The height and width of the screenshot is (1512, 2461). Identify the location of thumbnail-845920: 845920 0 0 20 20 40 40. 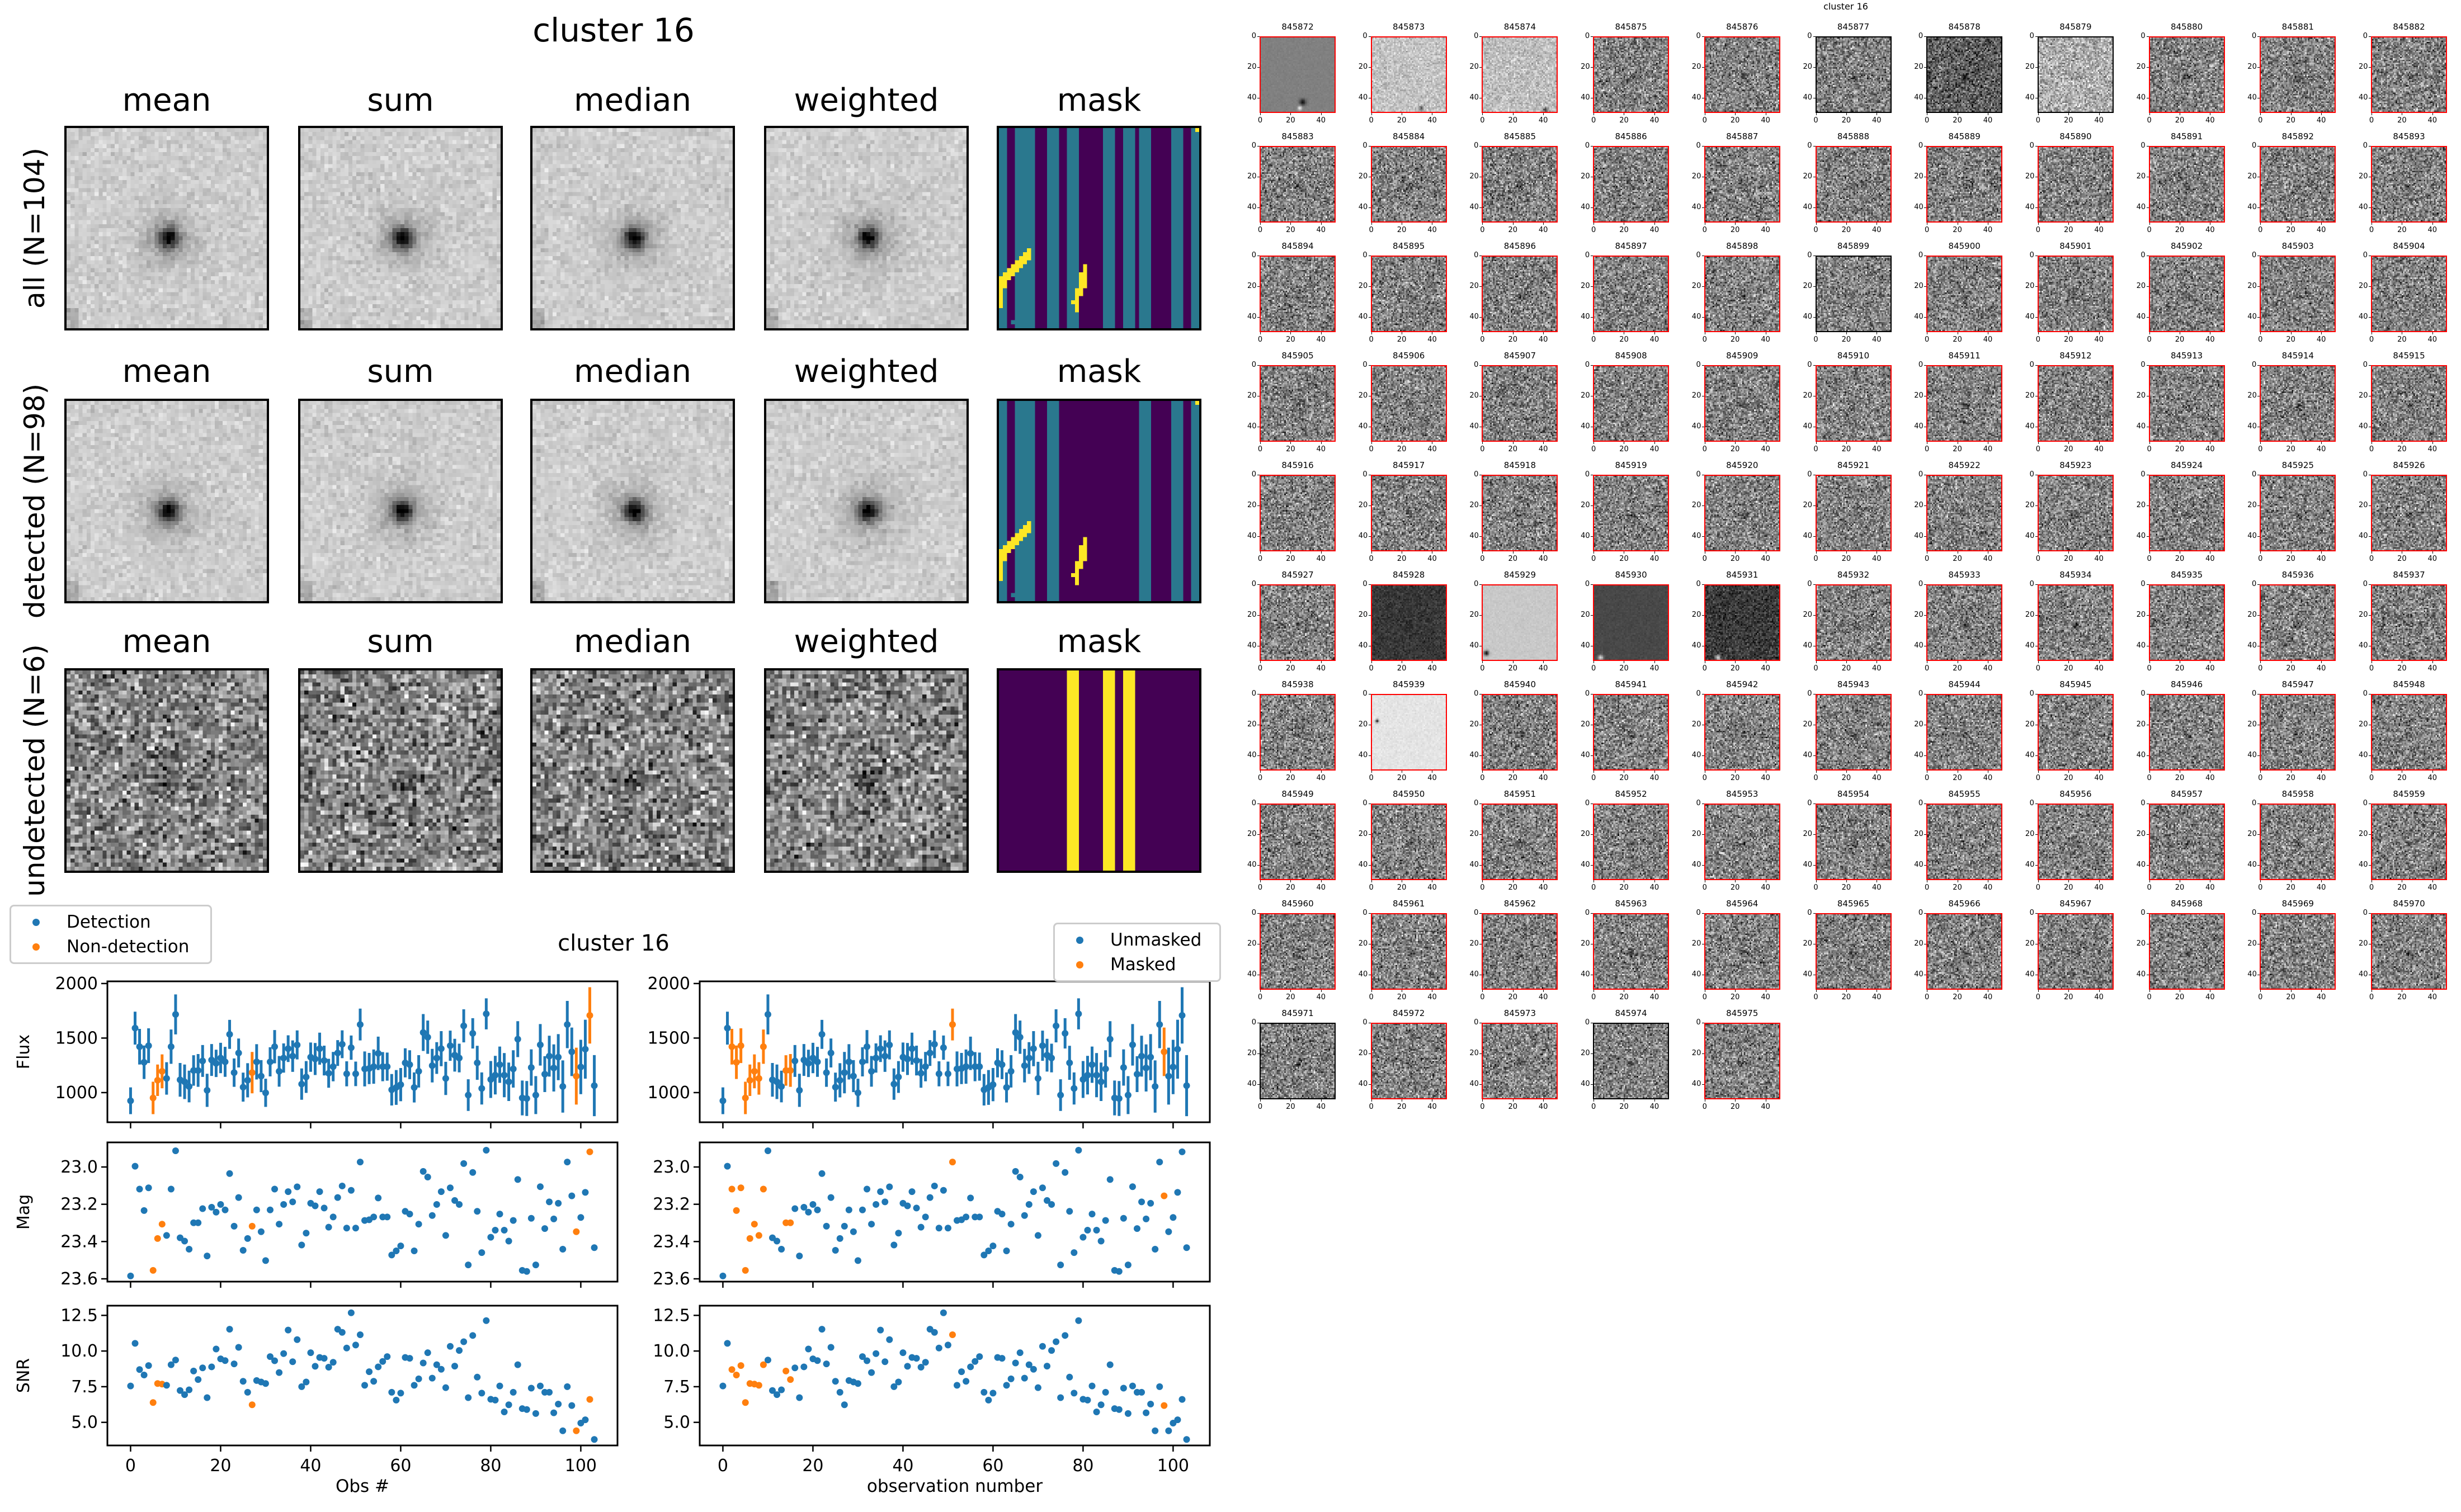
(1736, 511).